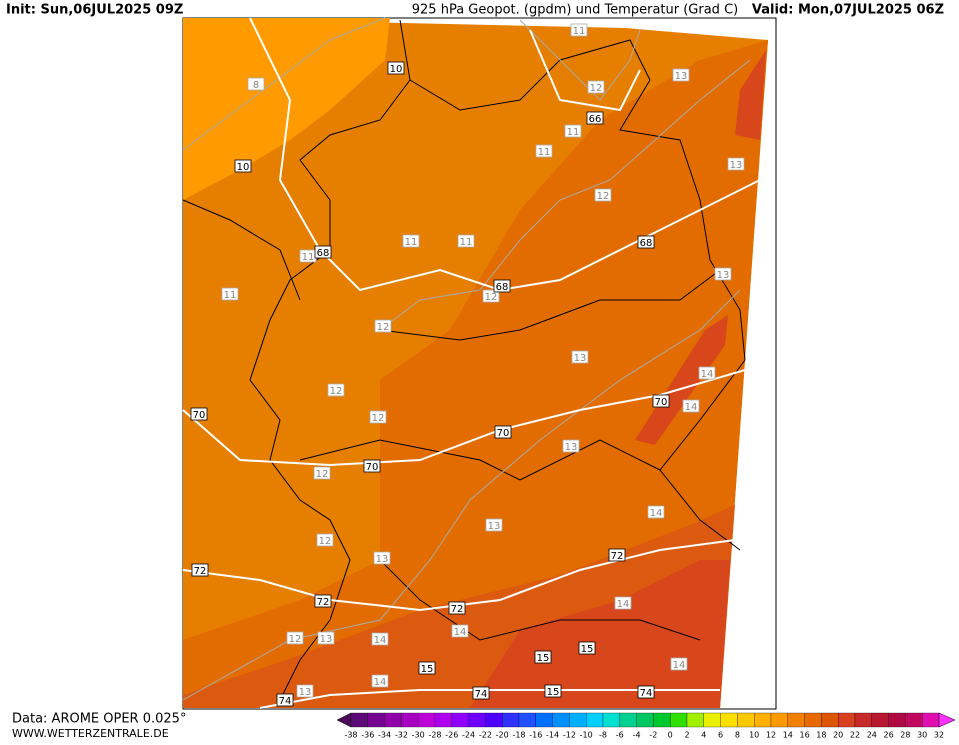 The width and height of the screenshot is (959, 745). Describe the element at coordinates (552, 735) in the screenshot. I see `colorbar-label: -14` at that location.